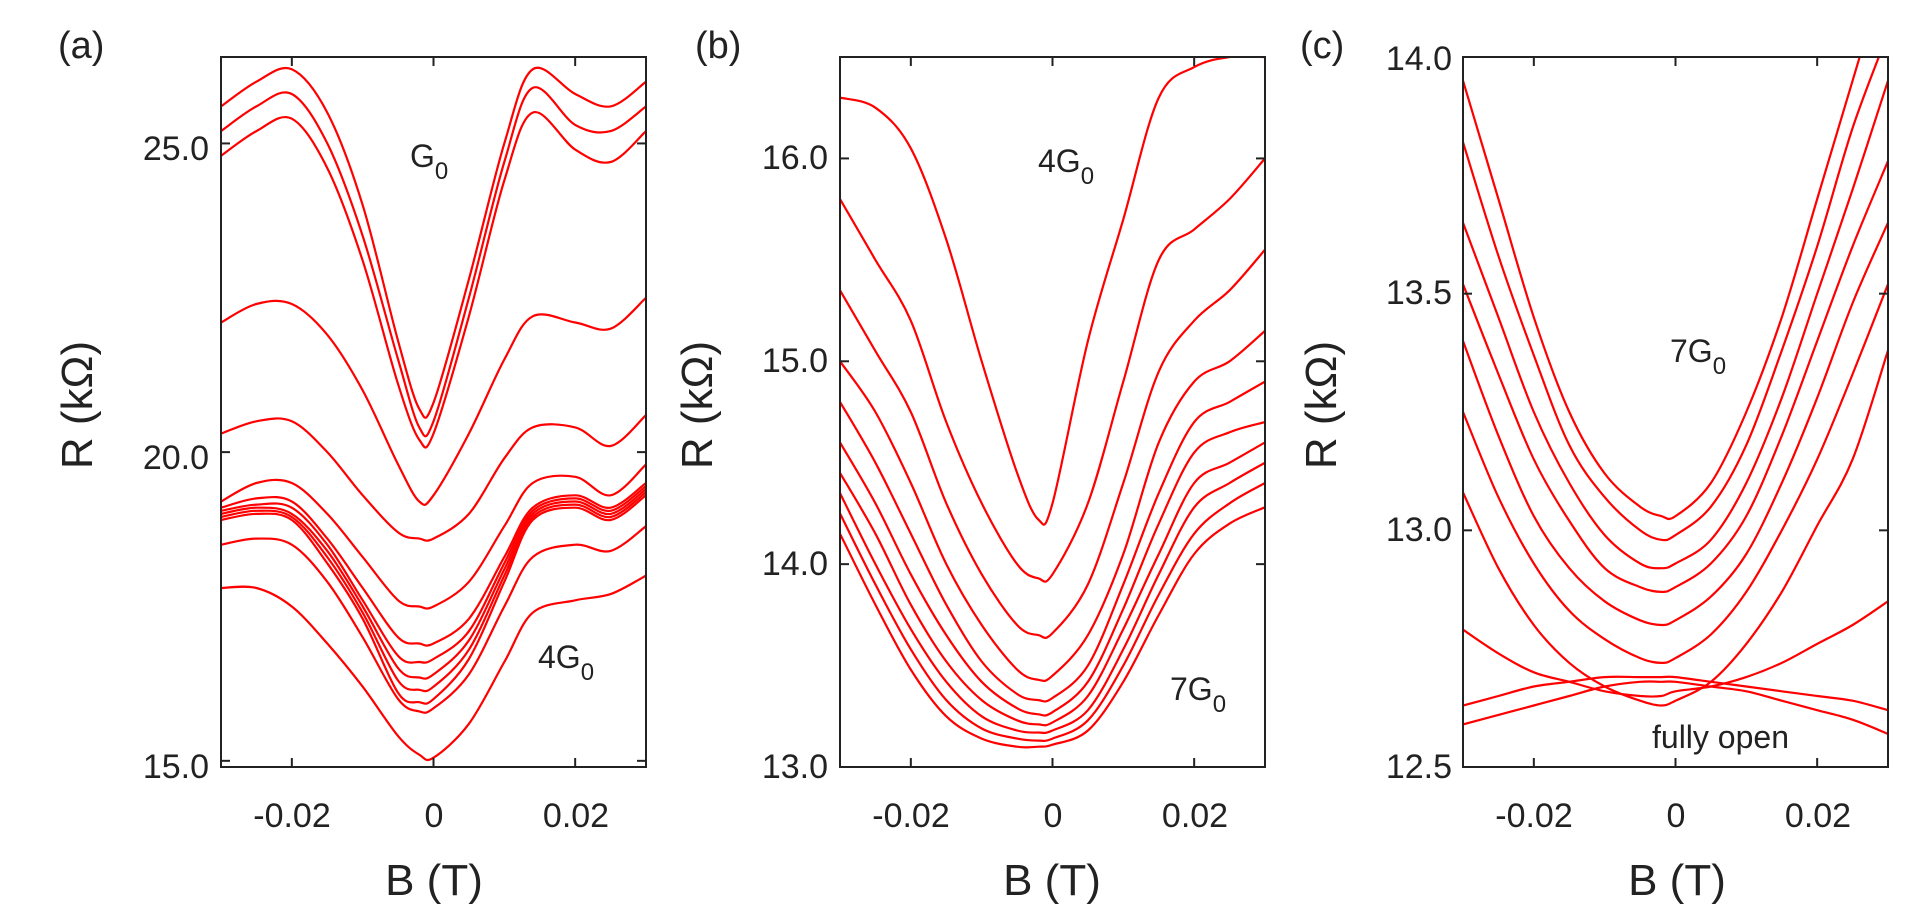 The image size is (1920, 913). I want to click on panel-label-a: (a), so click(81, 46).